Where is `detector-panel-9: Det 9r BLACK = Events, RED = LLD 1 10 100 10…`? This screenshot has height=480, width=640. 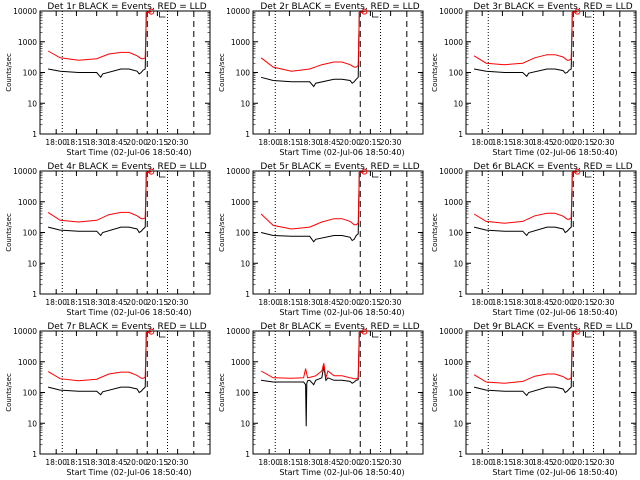
detector-panel-9: Det 9r BLACK = Events, RED = LLD 1 10 100 10… is located at coordinates (534, 399).